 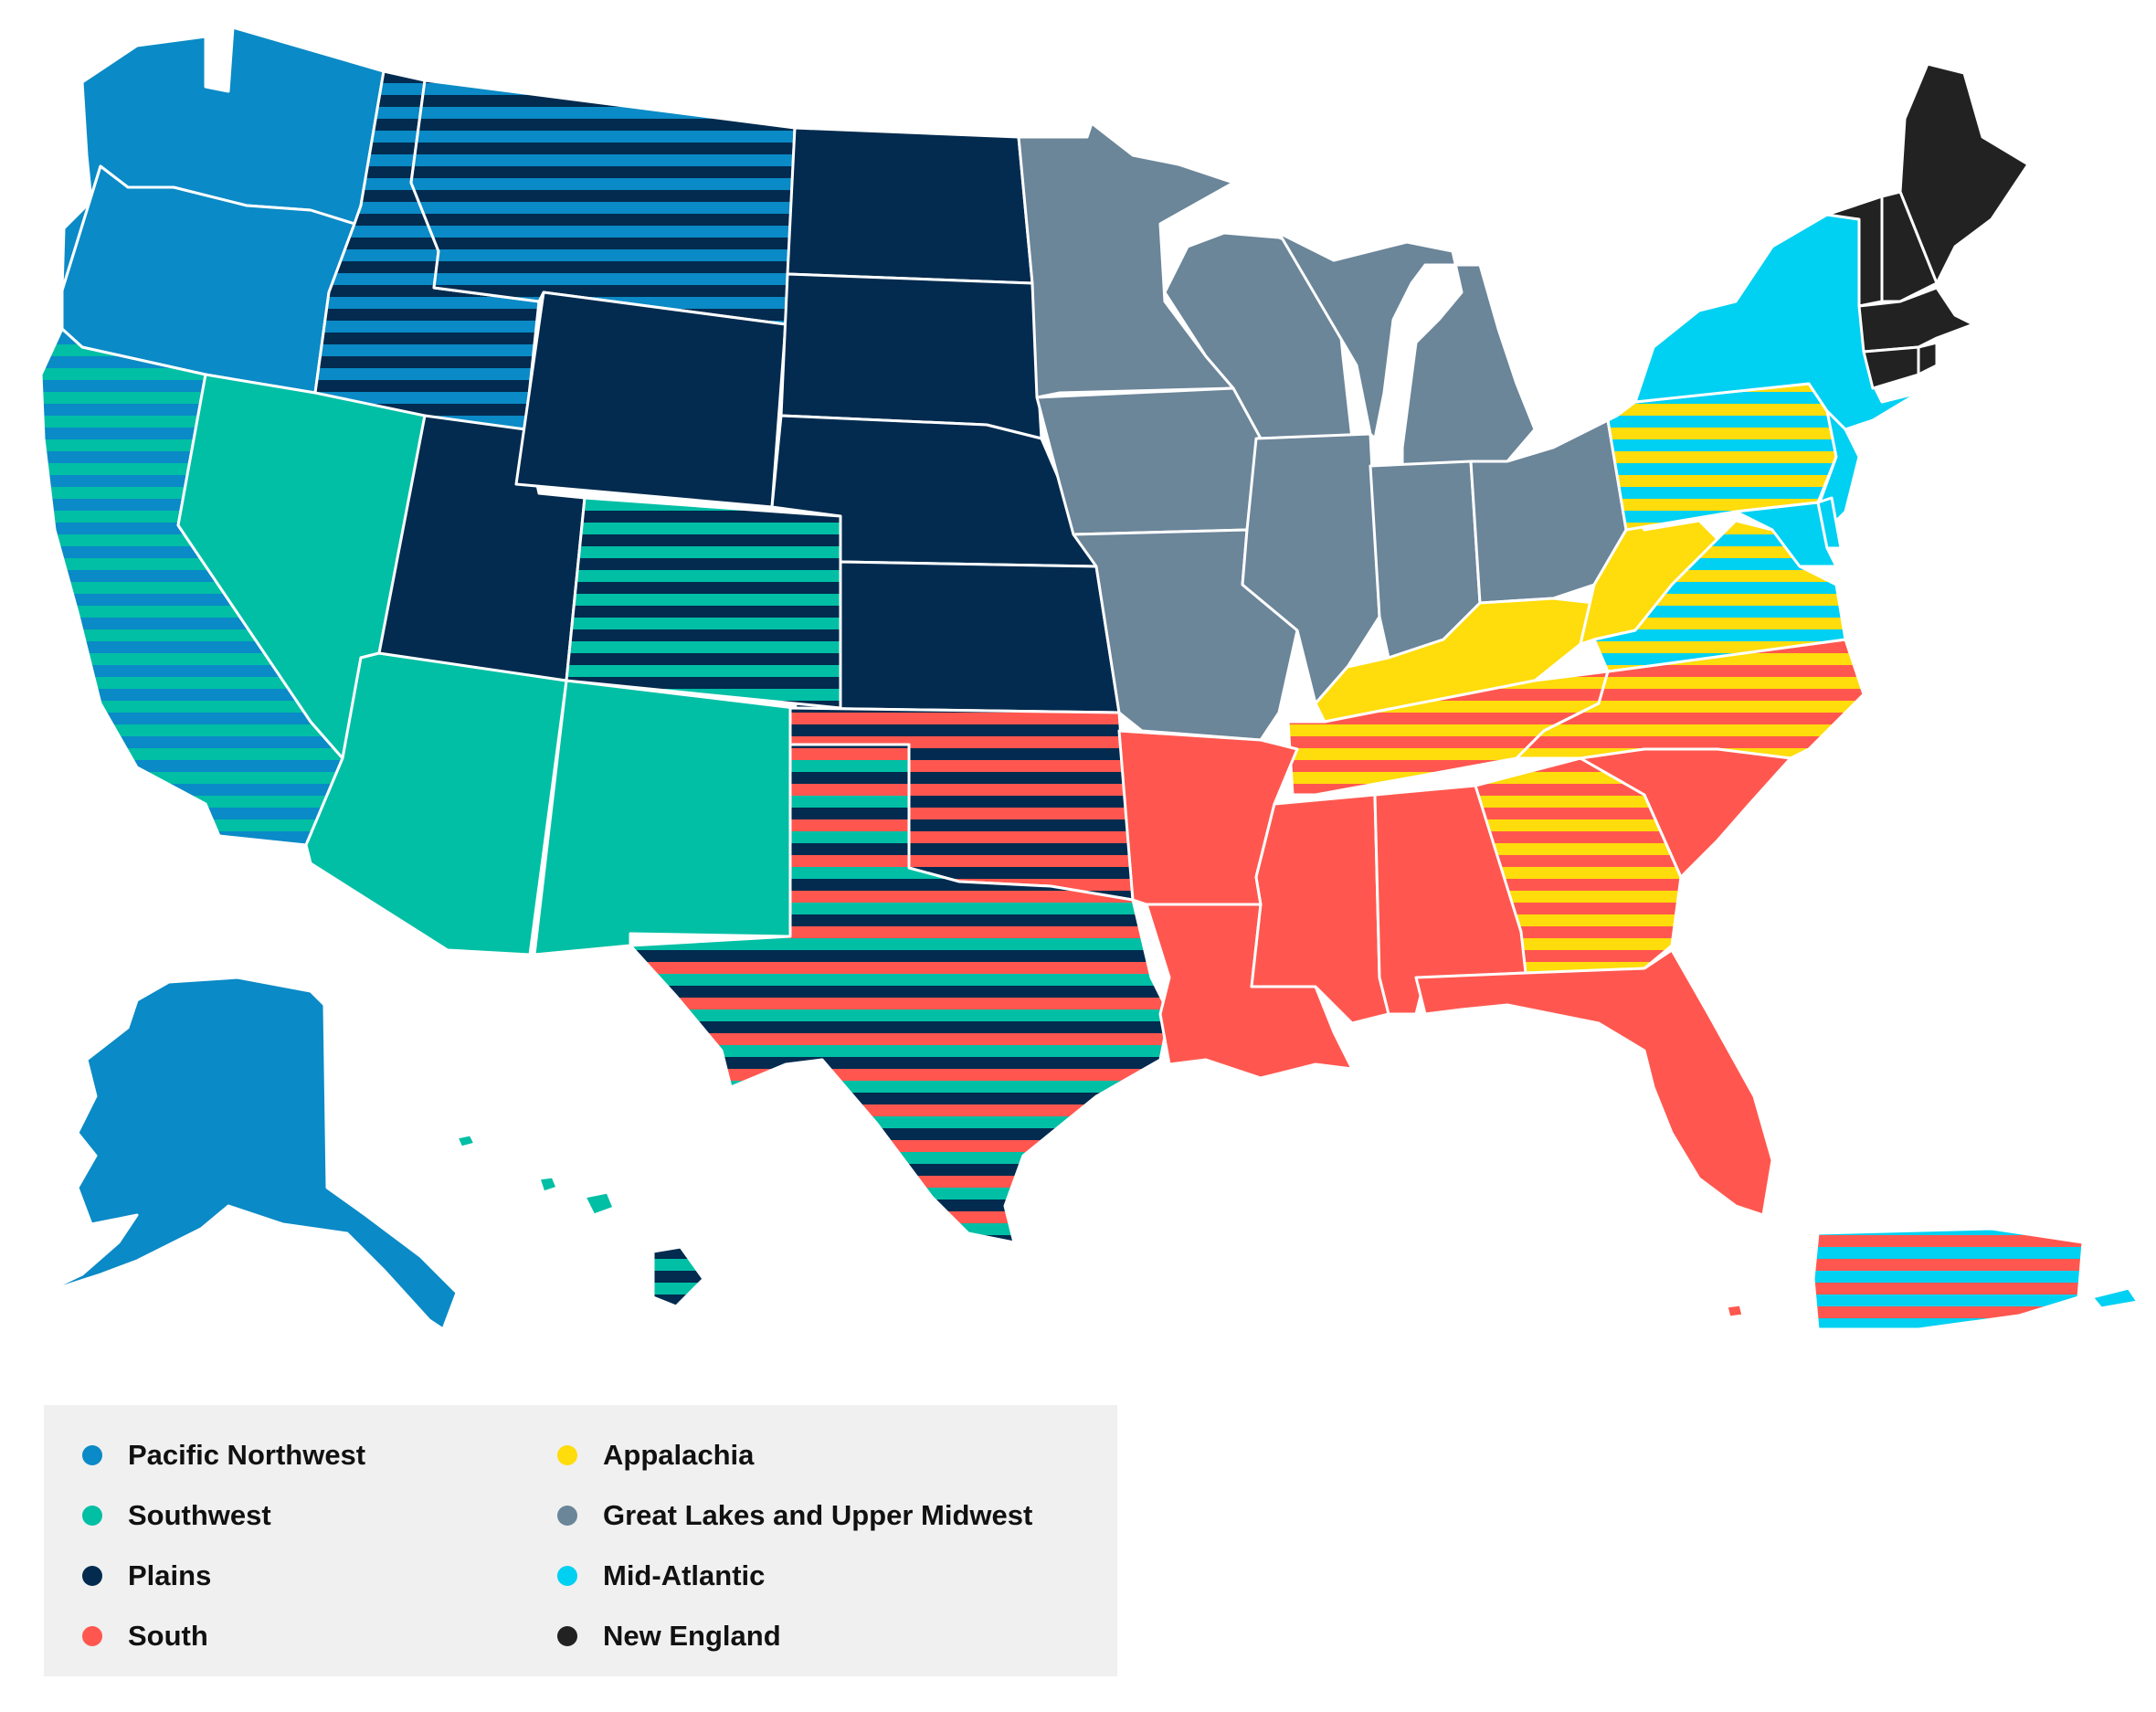 I want to click on legend-label: New England, so click(x=692, y=1636).